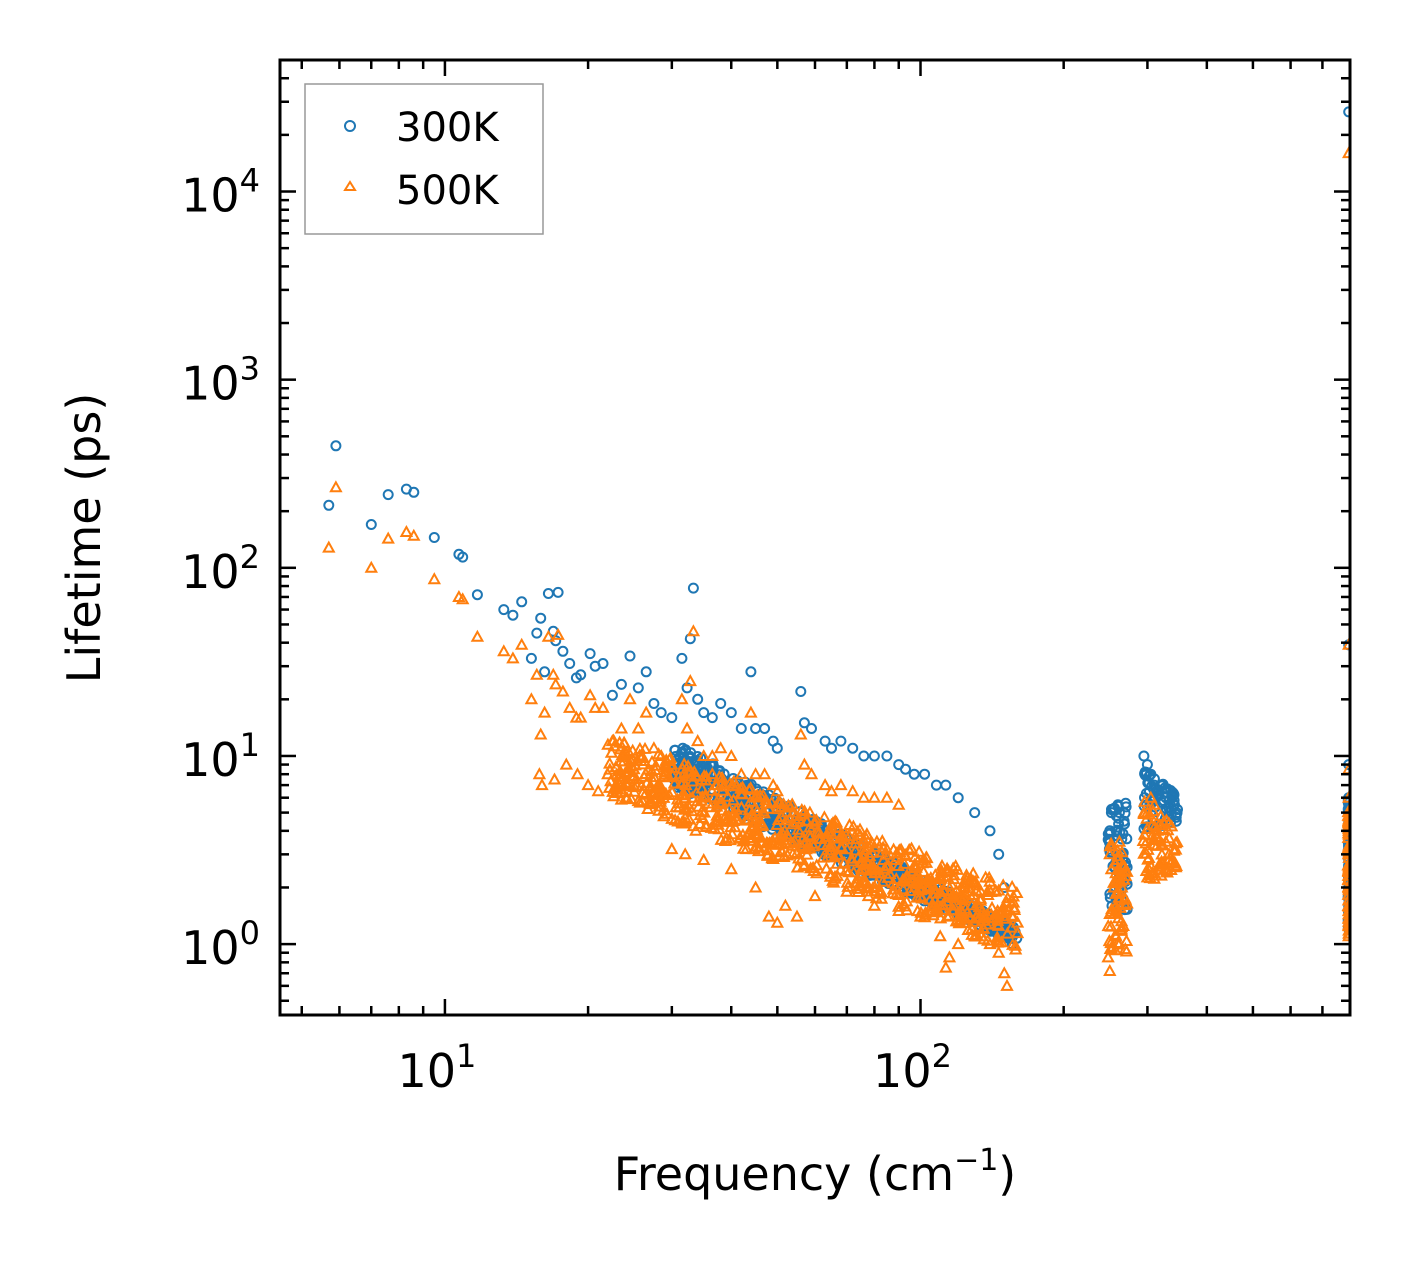 Image resolution: width=1409 pixels, height=1265 pixels. Describe the element at coordinates (448, 128) in the screenshot. I see `legend-label-300k: 300K` at that location.